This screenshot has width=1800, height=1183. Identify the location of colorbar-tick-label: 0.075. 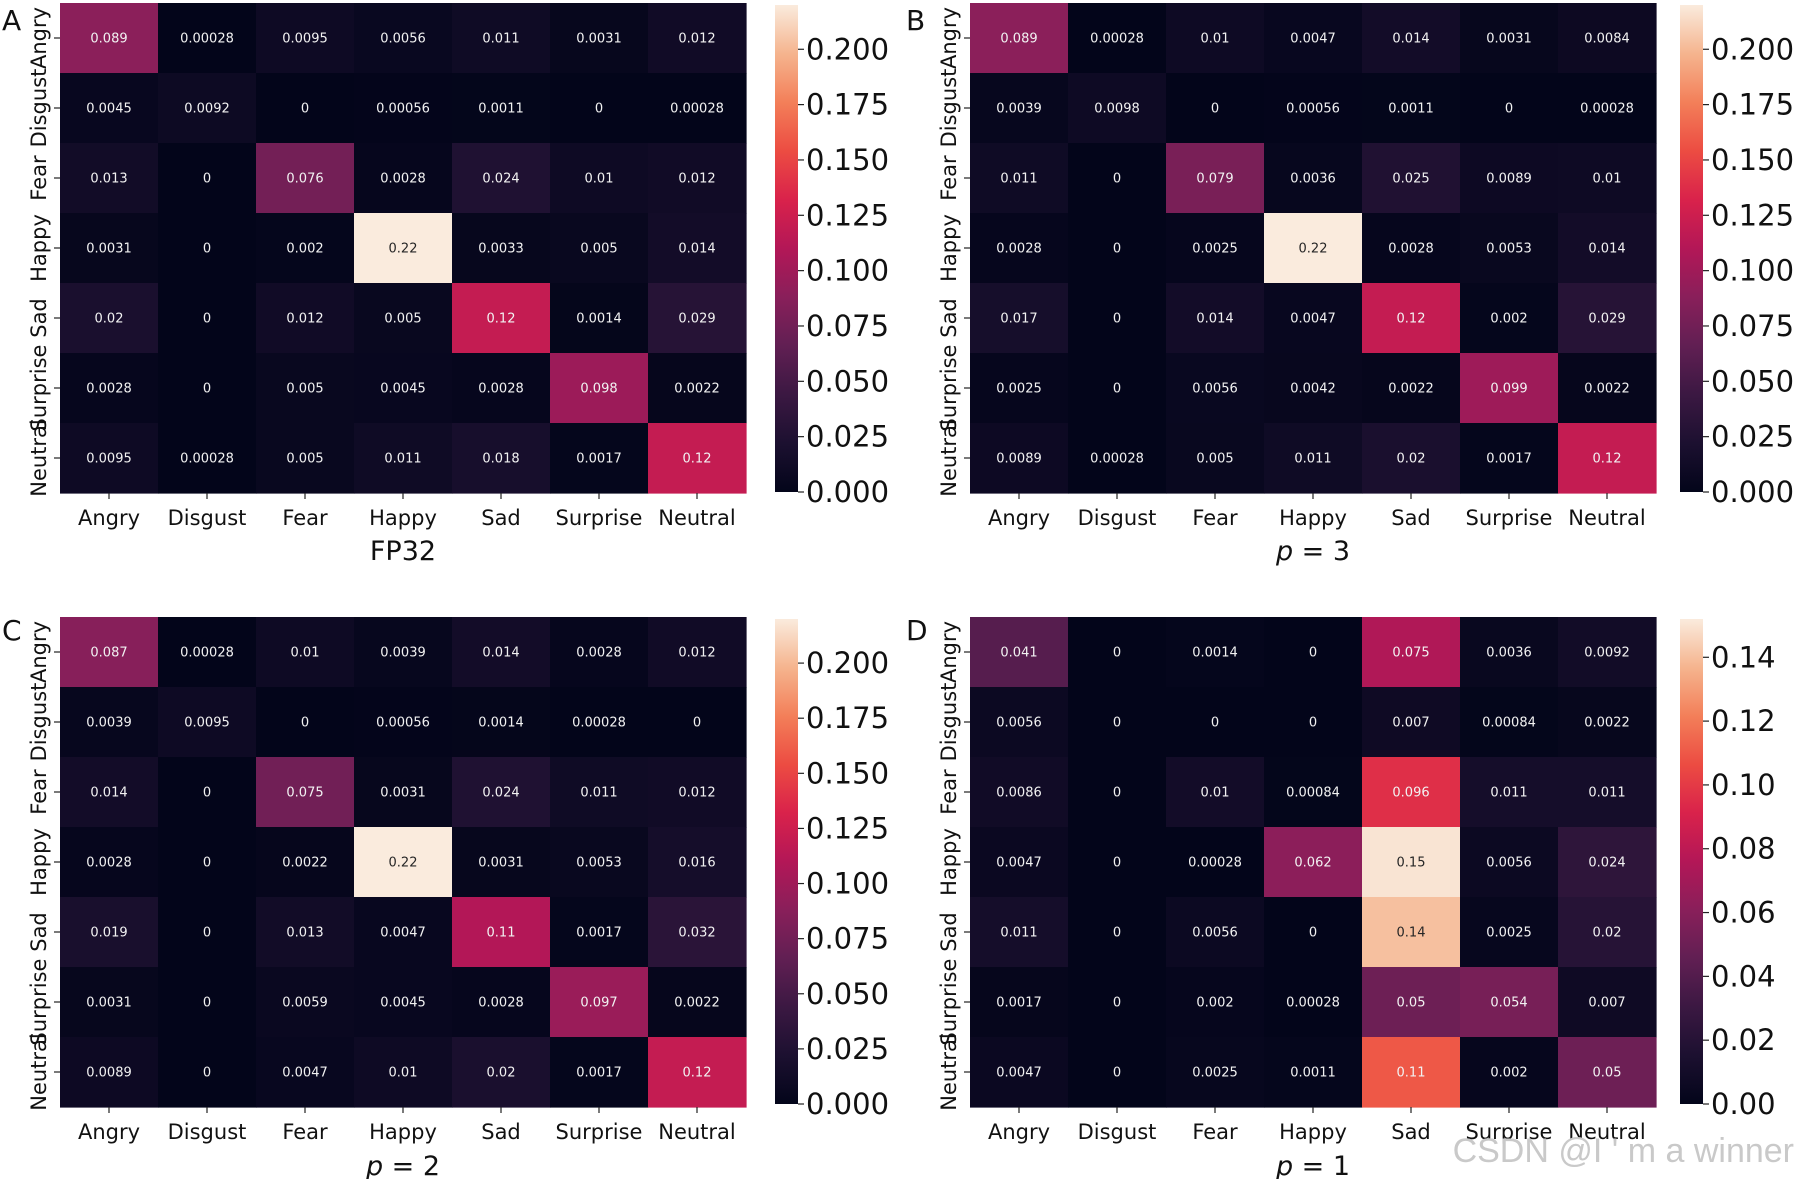
(847, 939).